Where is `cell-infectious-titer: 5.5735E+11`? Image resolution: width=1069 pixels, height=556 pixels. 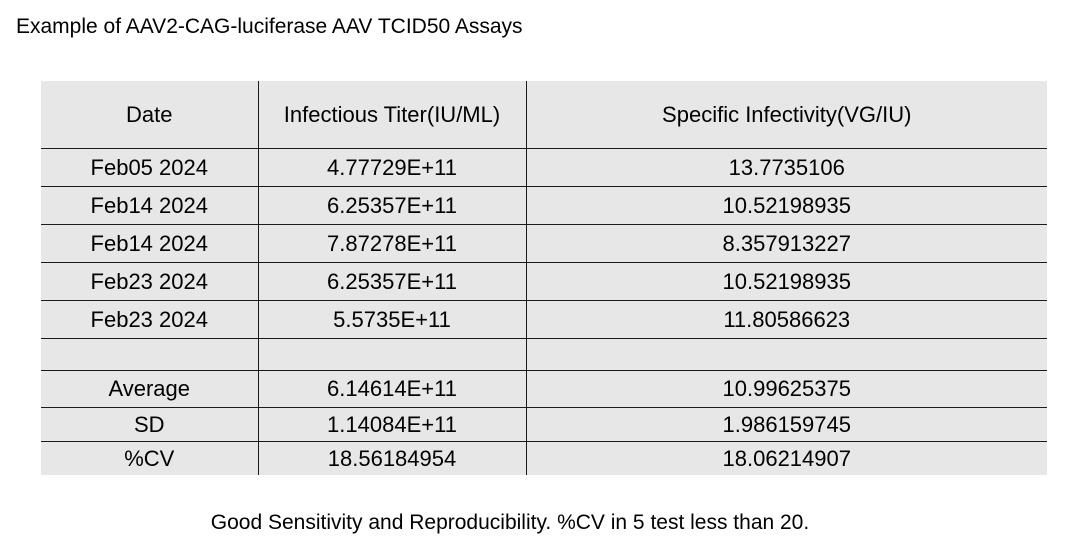
cell-infectious-titer: 5.5735E+11 is located at coordinates (391, 319).